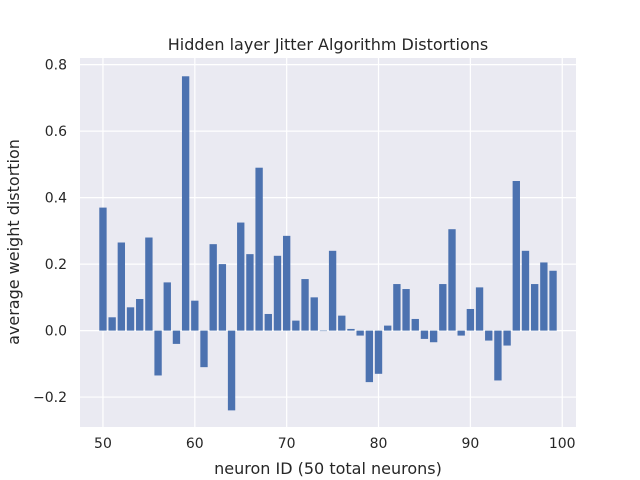  What do you see at coordinates (56, 66) in the screenshot?
I see `y-tick-label: 0.8` at bounding box center [56, 66].